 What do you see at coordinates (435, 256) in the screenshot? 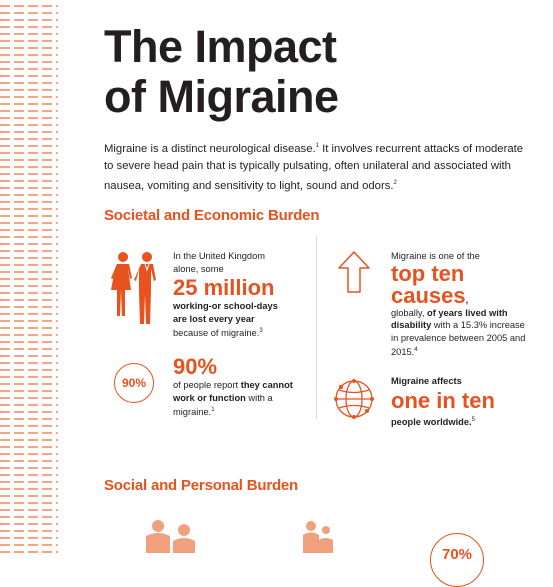
I see `stat-top-lead: Migraine is one of the` at bounding box center [435, 256].